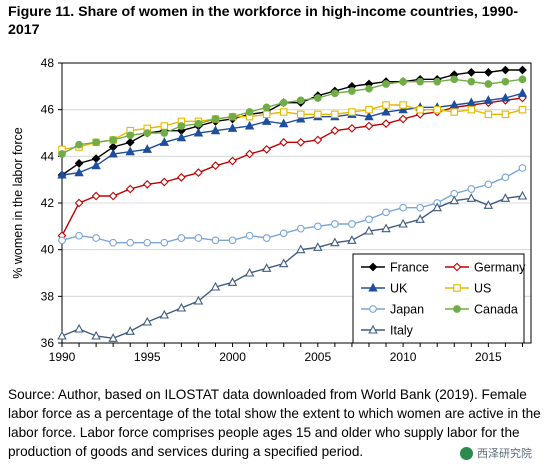  I want to click on y-tick-label: 40, so click(48, 250).